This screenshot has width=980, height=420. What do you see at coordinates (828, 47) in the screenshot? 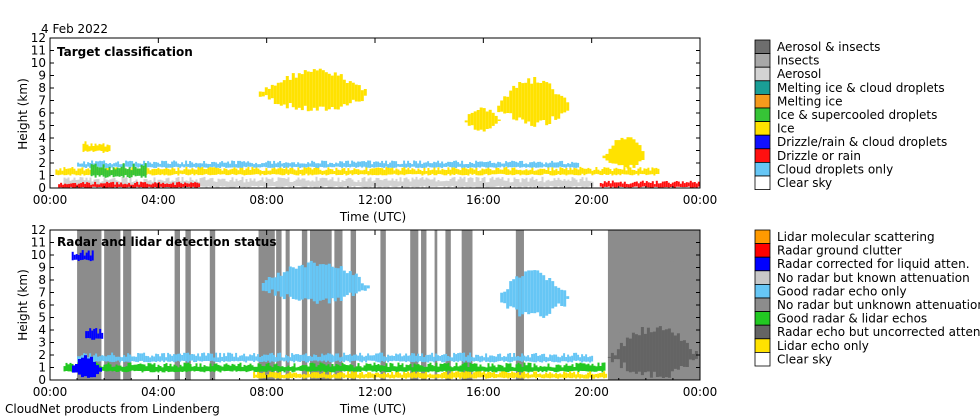
I see `legend-label: Aerosol & insects` at bounding box center [828, 47].